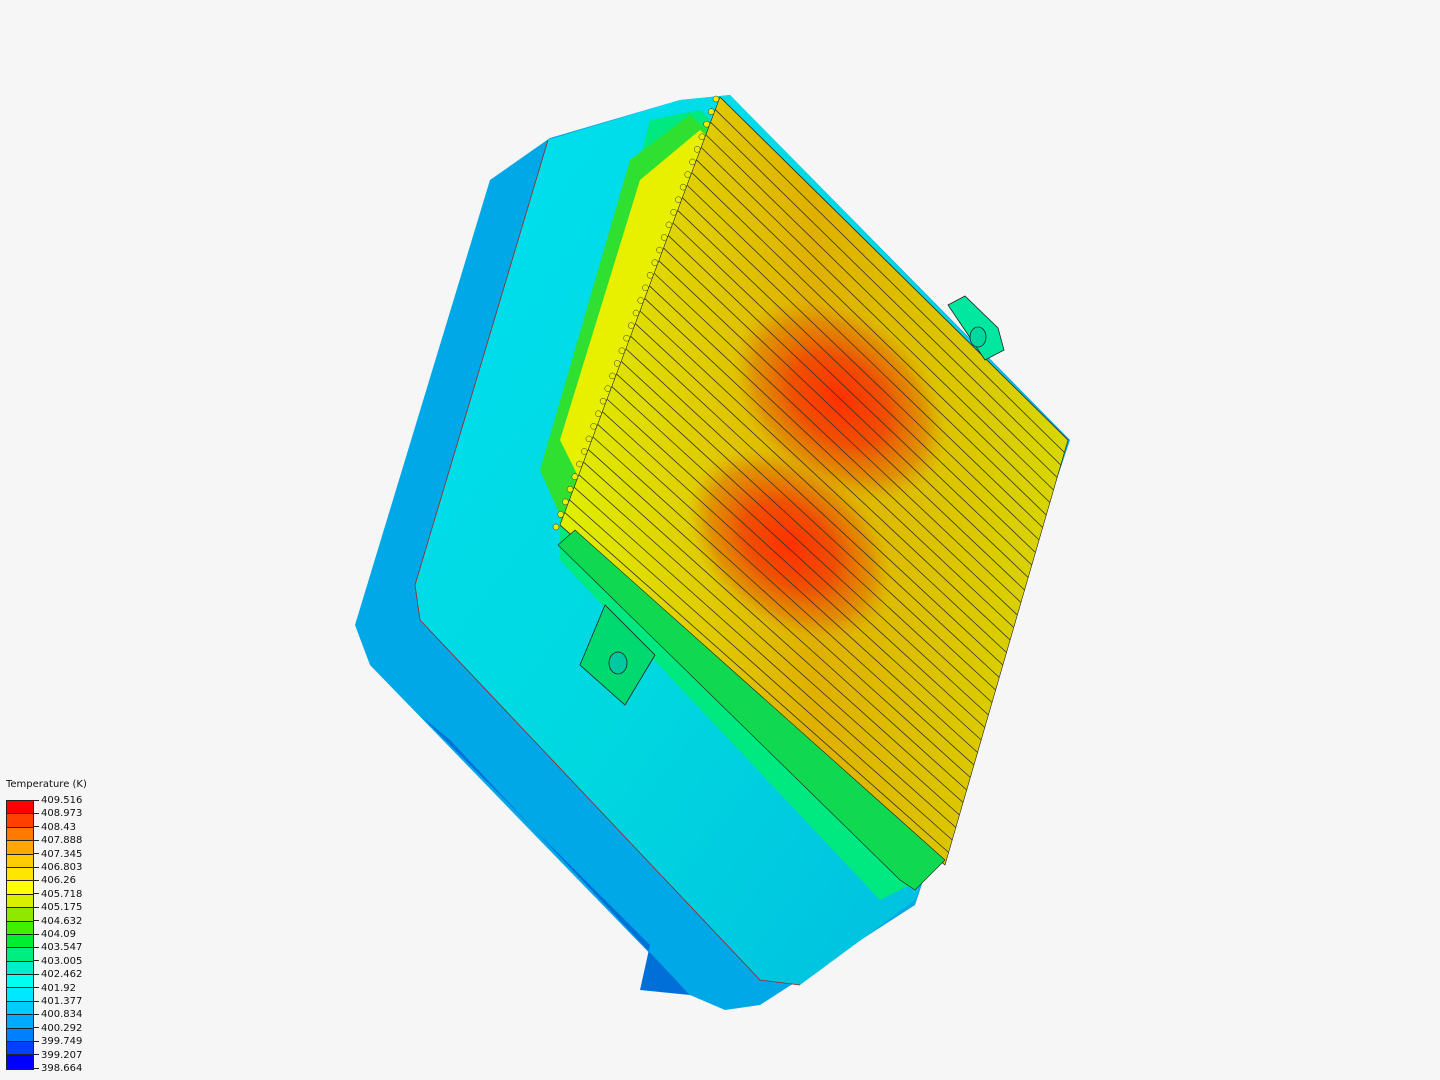 This screenshot has height=1080, width=1440. I want to click on legend-tick-label: 400.834, so click(57, 1015).